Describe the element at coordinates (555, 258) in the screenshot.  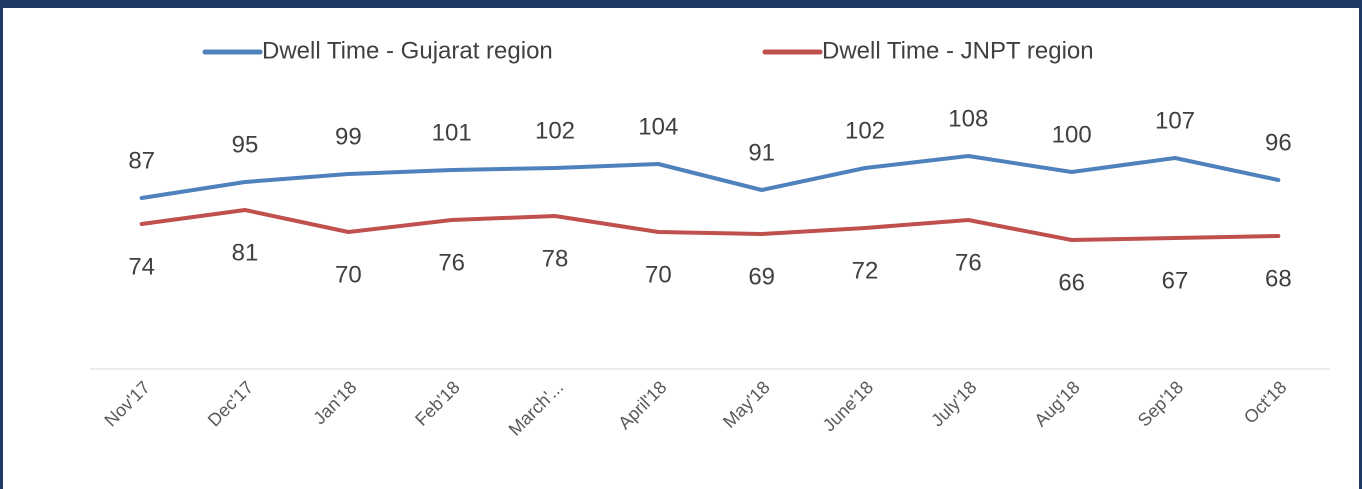
I see `data-label: 78` at that location.